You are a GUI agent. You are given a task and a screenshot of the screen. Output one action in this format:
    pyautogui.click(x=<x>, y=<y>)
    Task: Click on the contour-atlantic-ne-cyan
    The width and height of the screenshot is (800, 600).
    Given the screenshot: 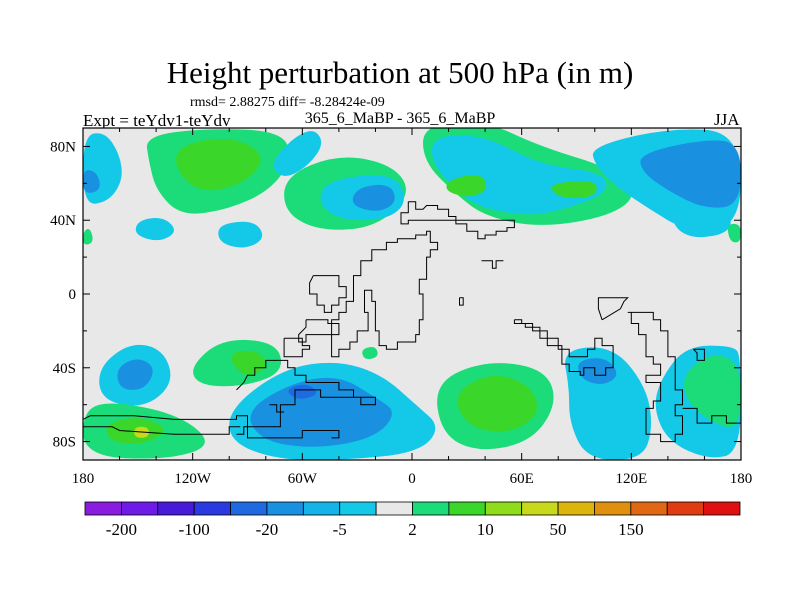 What is the action you would take?
    pyautogui.click(x=297, y=153)
    